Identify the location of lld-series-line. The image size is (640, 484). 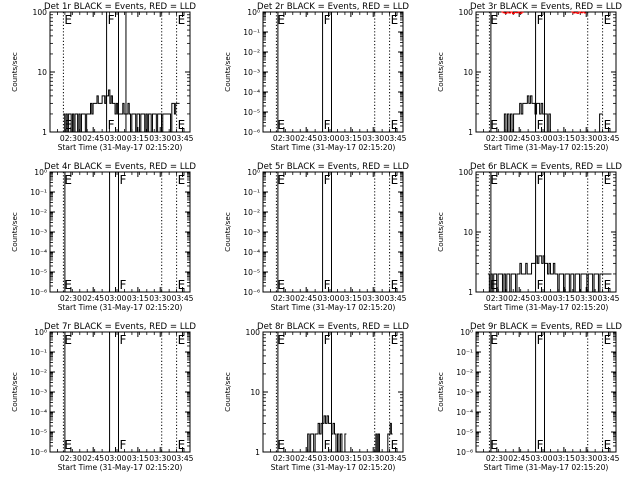
(512, 13).